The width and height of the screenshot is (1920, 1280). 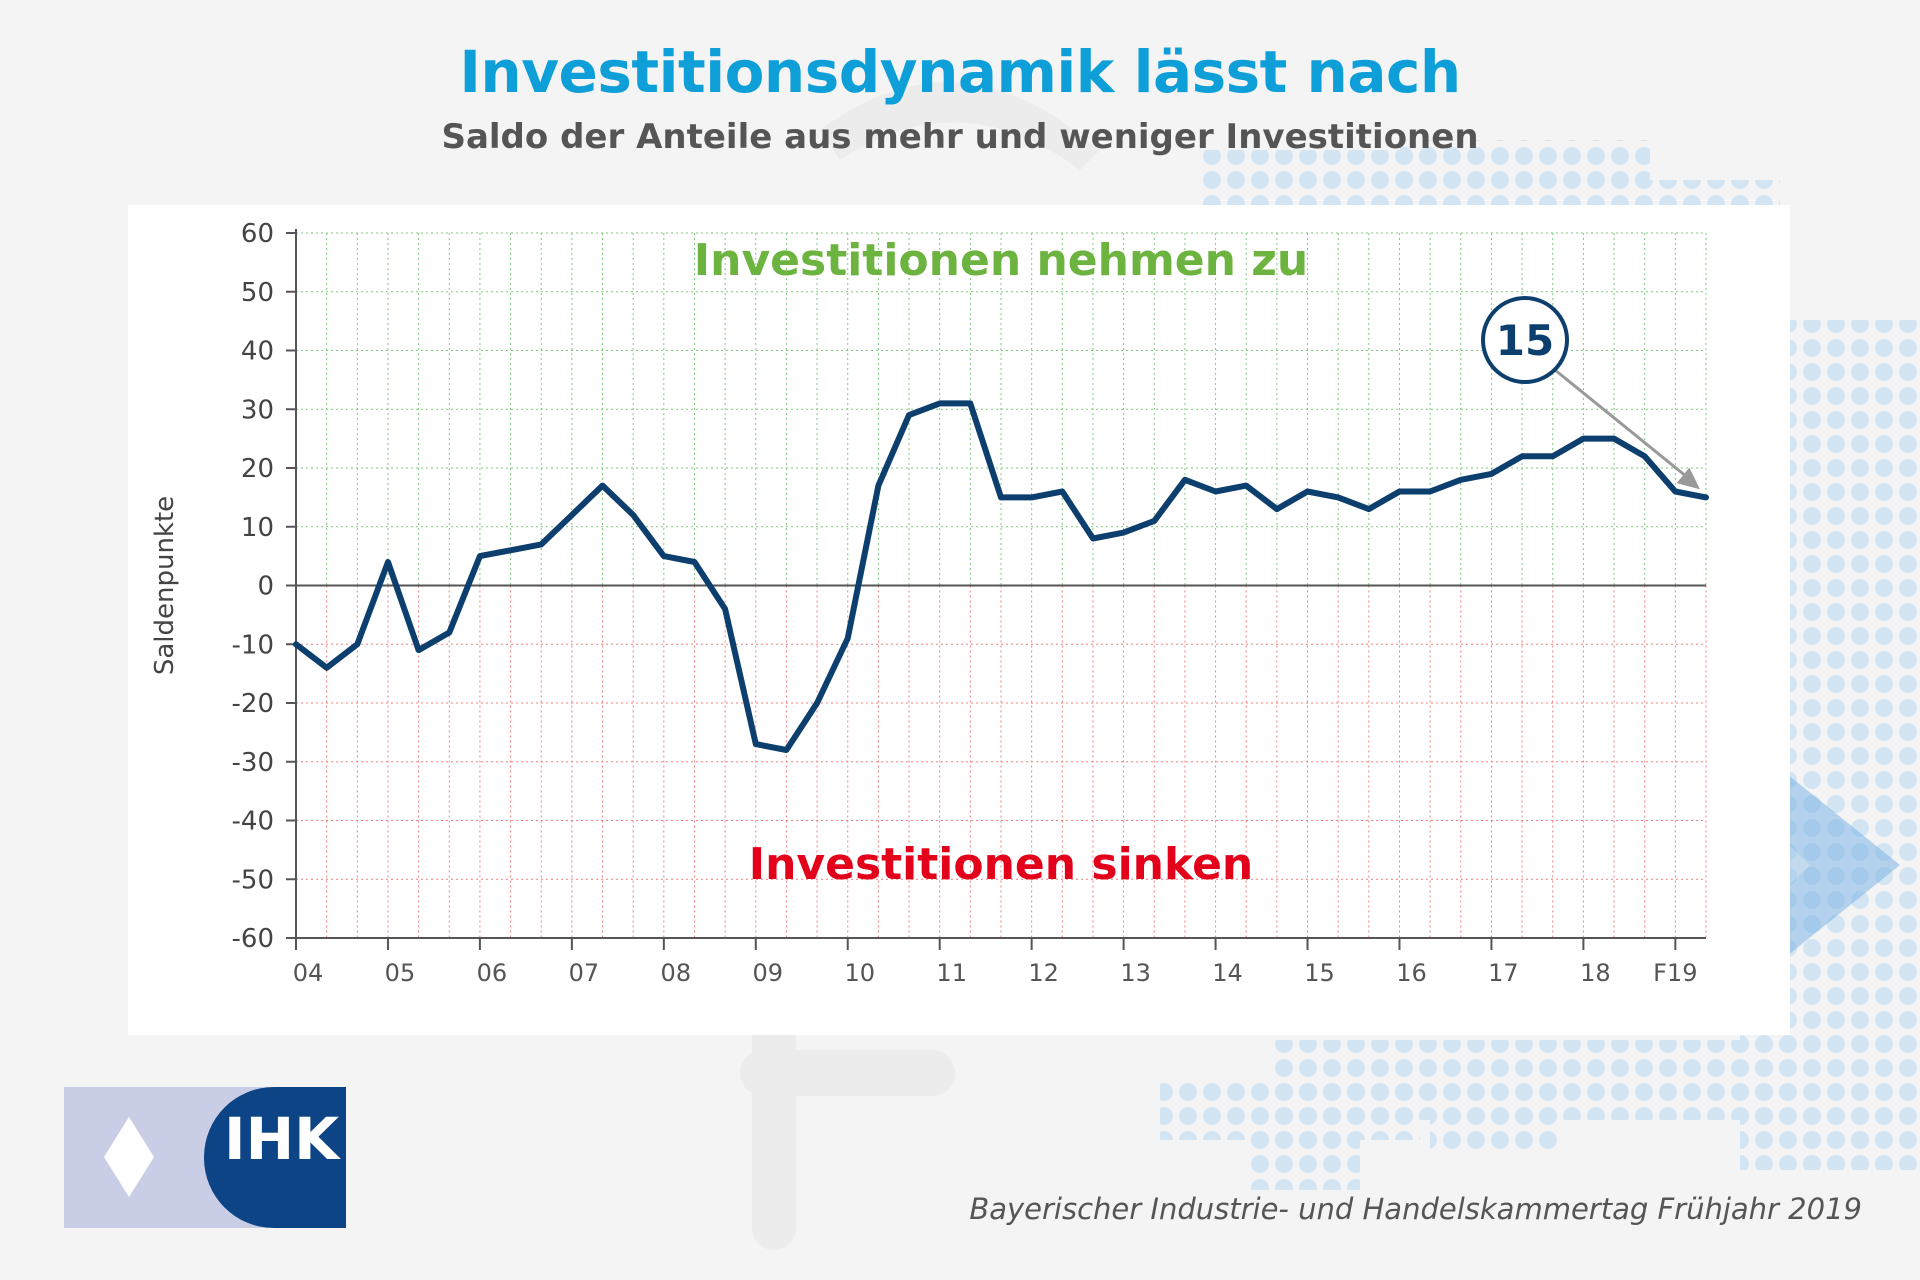 What do you see at coordinates (1595, 973) in the screenshot?
I see `x-tick-label: 18` at bounding box center [1595, 973].